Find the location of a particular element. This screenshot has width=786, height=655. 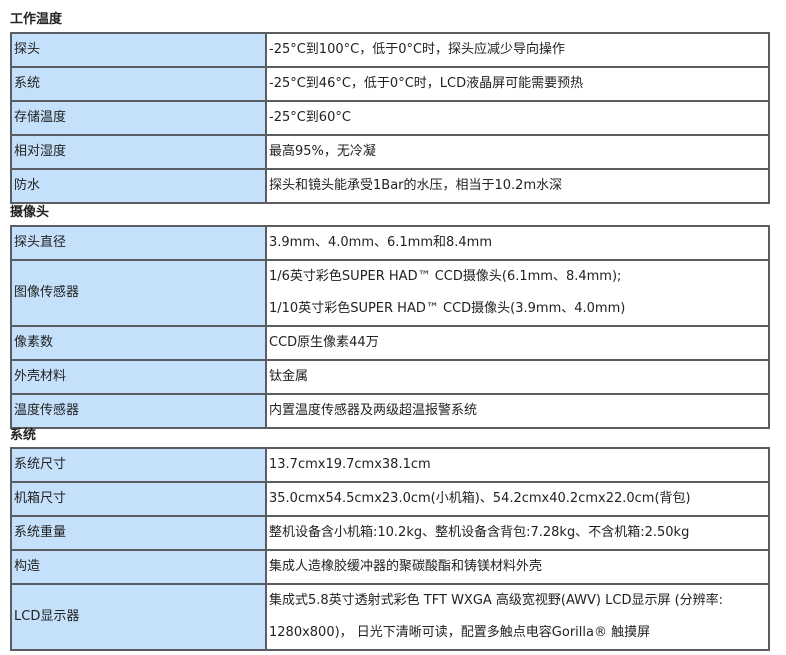

spec-label: 系统尺寸 is located at coordinates (138, 465).